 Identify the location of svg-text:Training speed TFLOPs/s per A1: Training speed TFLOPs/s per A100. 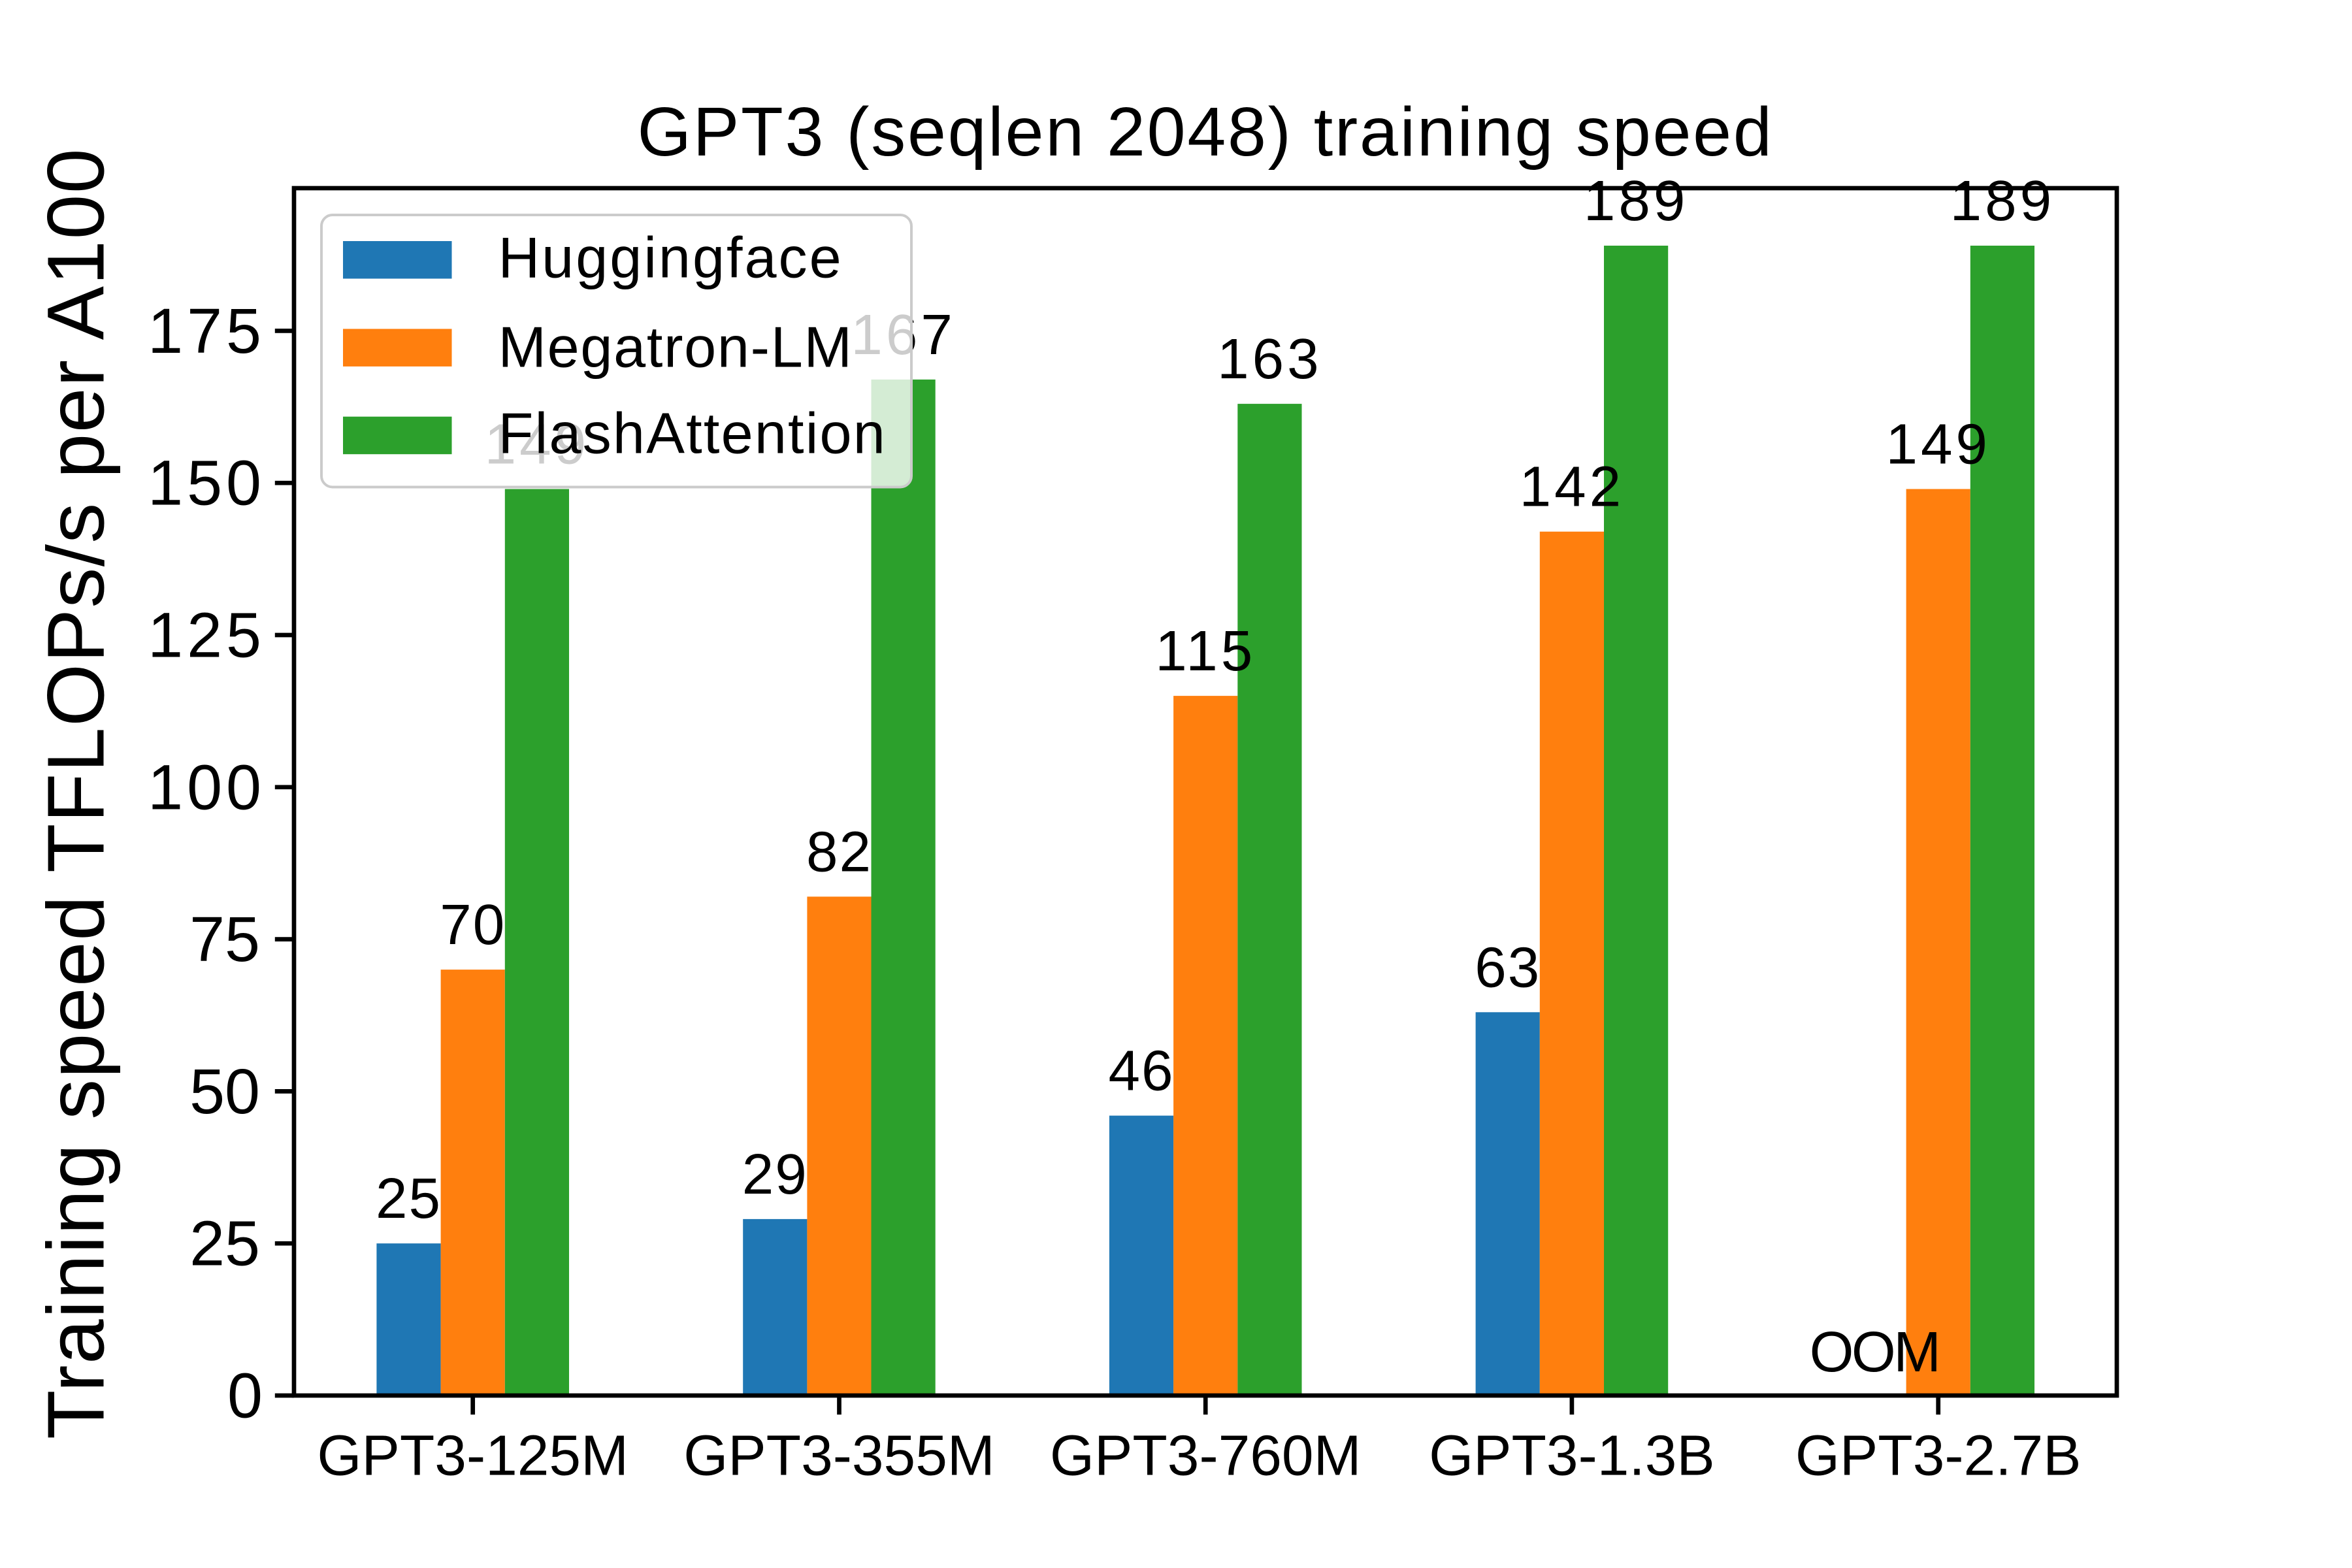
(76, 793).